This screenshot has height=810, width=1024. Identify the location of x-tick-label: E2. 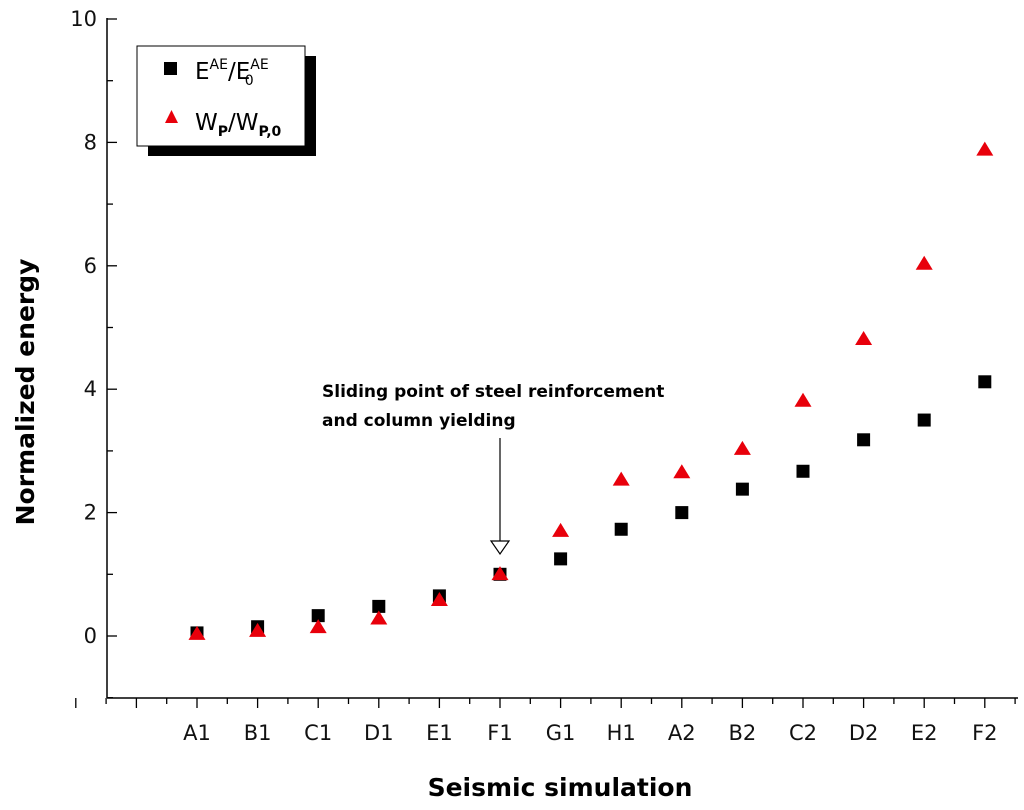
(924, 733).